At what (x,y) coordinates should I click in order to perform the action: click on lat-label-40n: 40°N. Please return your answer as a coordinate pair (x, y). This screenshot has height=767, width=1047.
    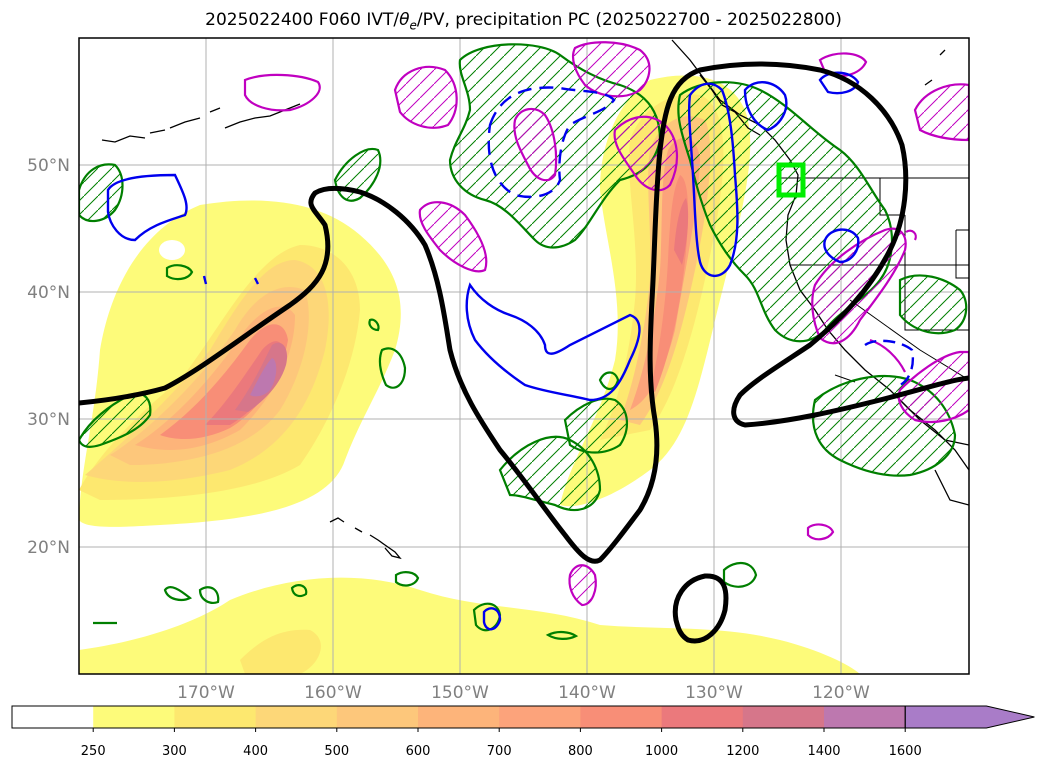
    Looking at the image, I should click on (48, 293).